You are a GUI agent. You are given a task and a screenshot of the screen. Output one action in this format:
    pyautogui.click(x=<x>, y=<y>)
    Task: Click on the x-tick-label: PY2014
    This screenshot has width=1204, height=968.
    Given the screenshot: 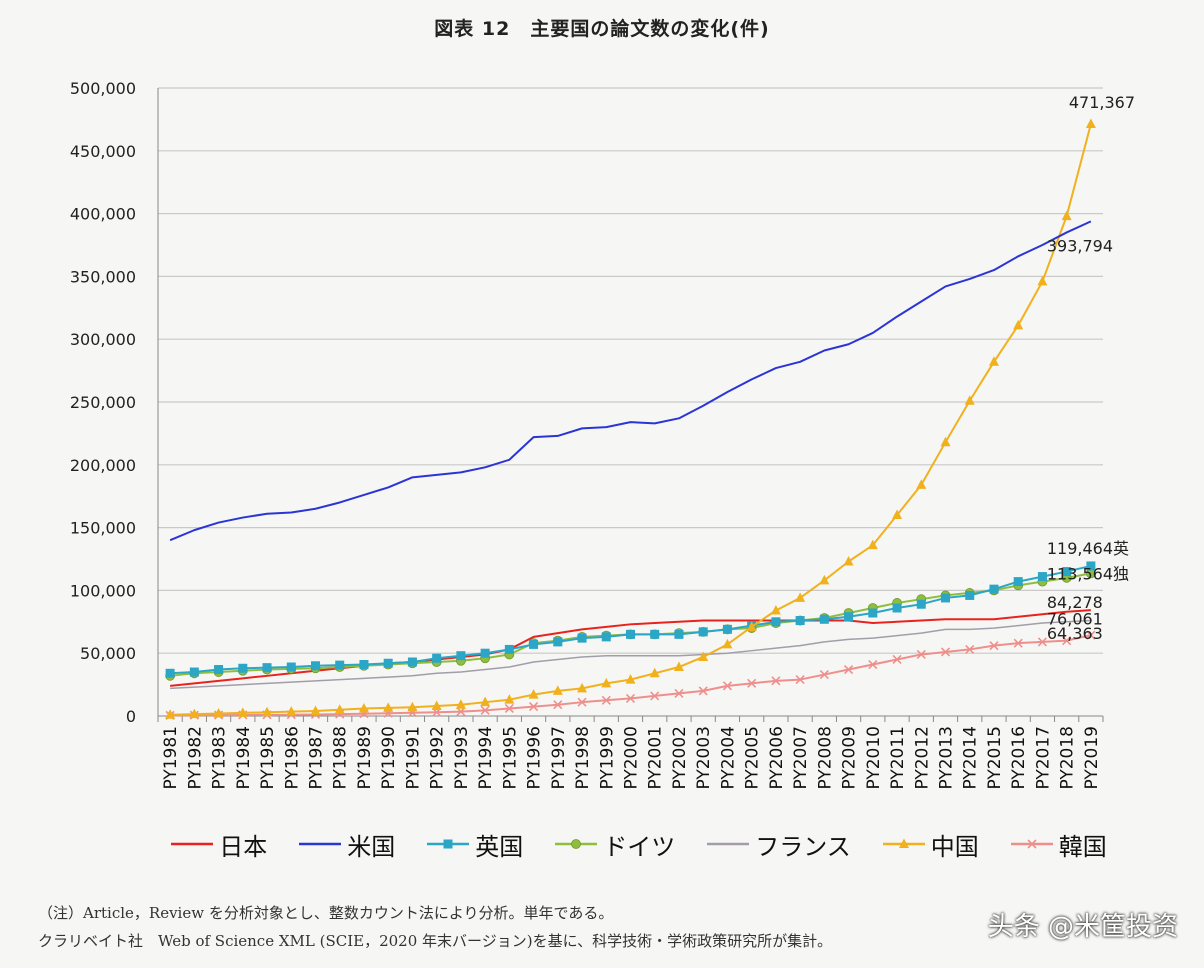 What is the action you would take?
    pyautogui.click(x=971, y=758)
    